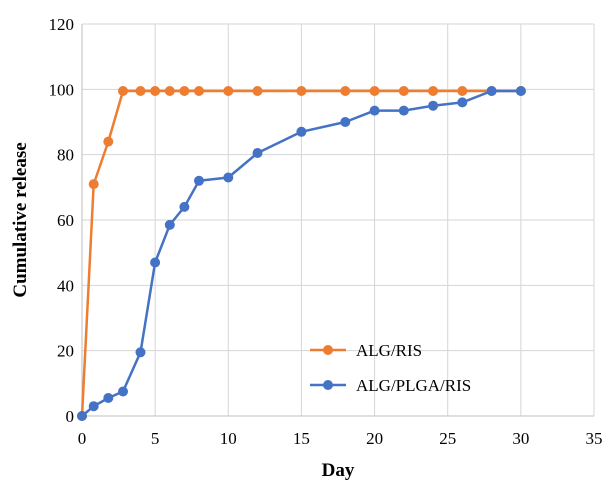  Describe the element at coordinates (65, 220) in the screenshot. I see `y-tick-label: 60` at that location.